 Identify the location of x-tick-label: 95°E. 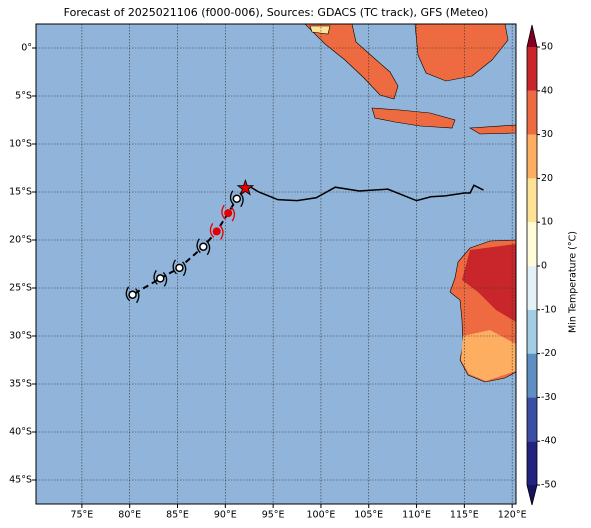
(273, 515).